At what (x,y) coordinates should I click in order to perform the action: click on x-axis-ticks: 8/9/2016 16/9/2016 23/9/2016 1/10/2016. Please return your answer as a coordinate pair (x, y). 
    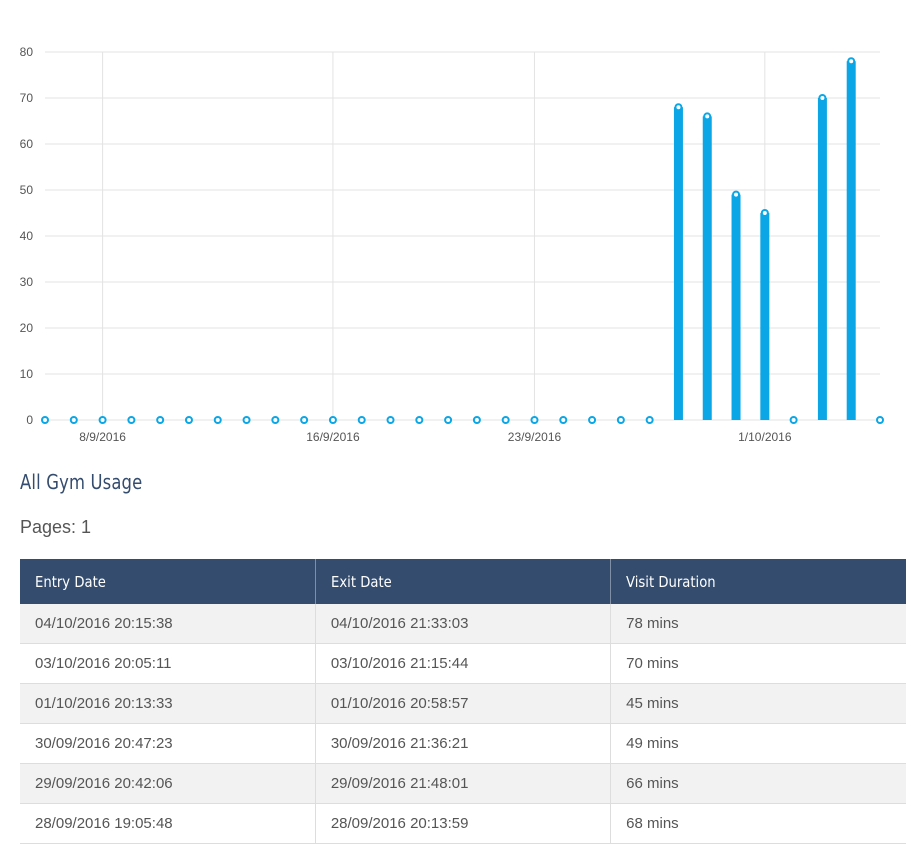
    Looking at the image, I should click on (435, 437).